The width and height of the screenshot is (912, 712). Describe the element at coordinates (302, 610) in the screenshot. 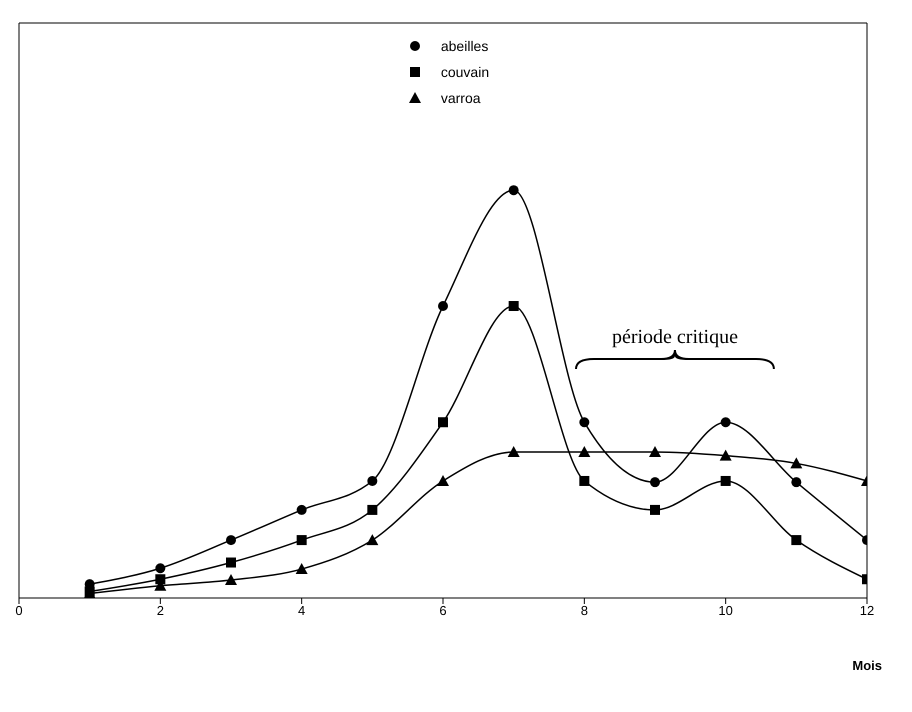

I see `x-tick-label: 4` at that location.